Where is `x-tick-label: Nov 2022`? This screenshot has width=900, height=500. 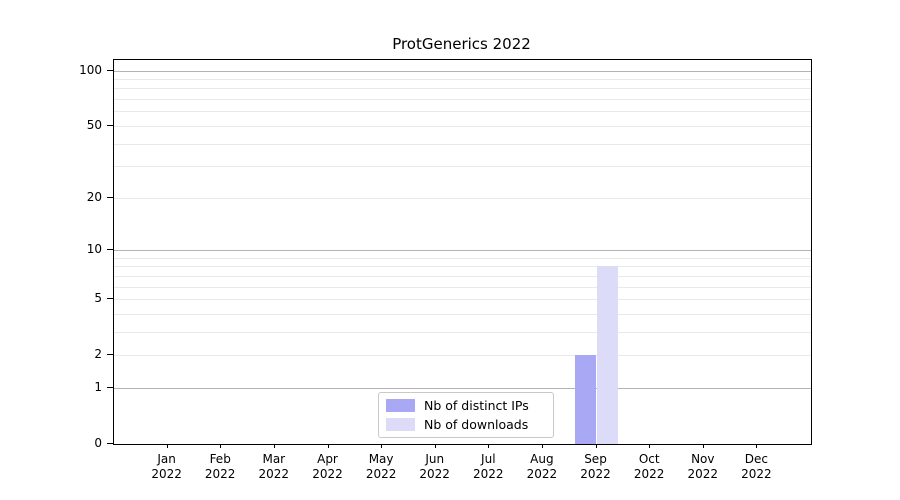
x-tick-label: Nov 2022 is located at coordinates (703, 467).